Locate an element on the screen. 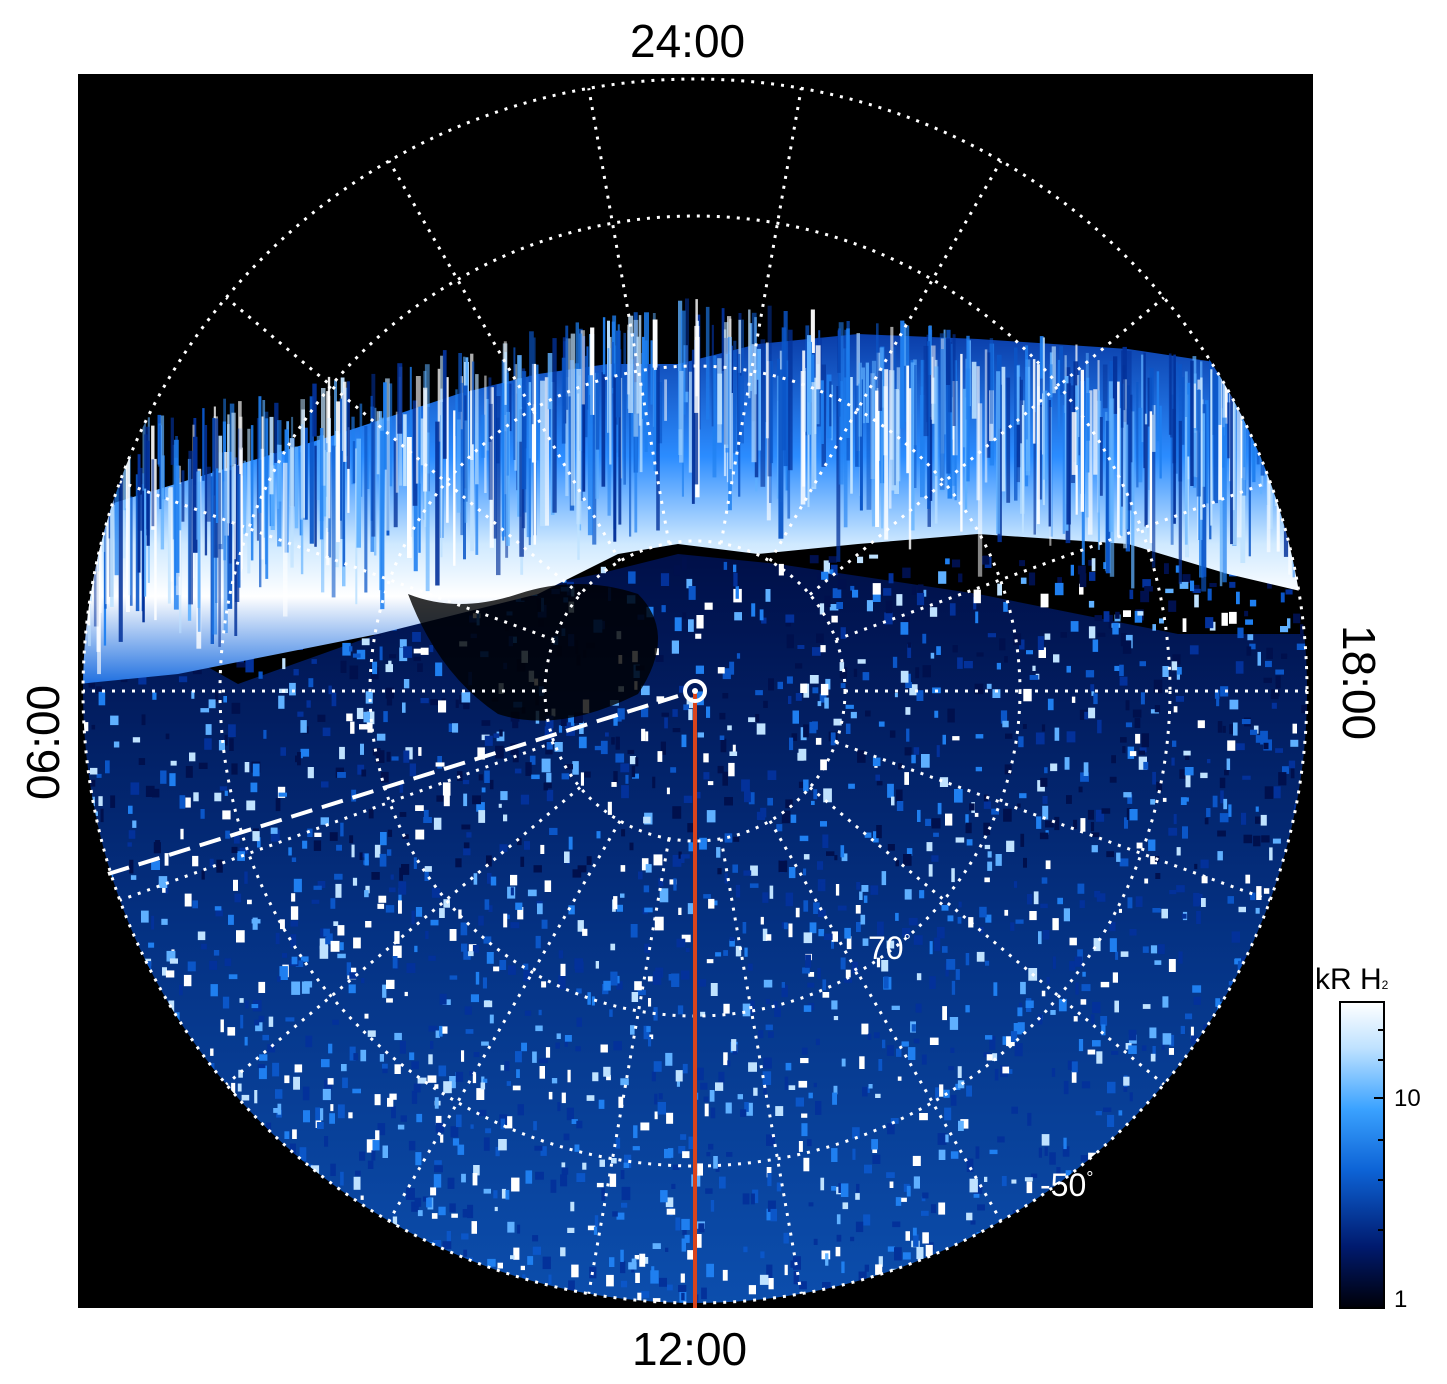  colorbar-gradient is located at coordinates (1362, 1155).